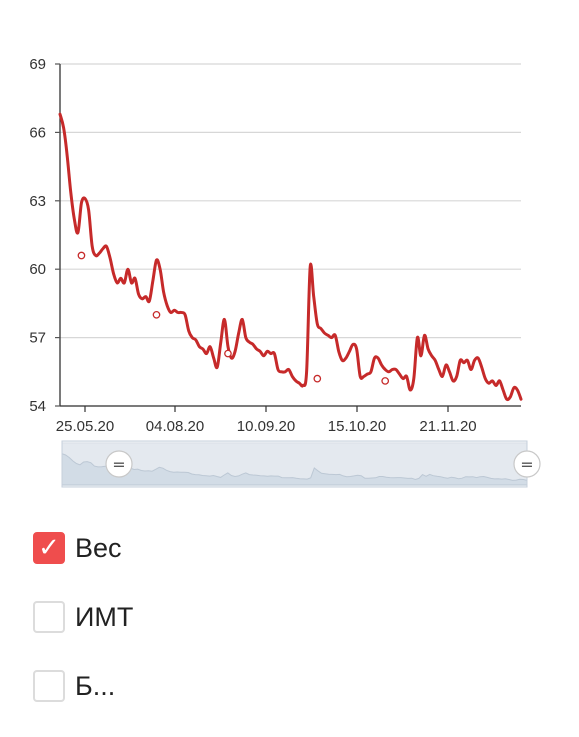  What do you see at coordinates (37, 269) in the screenshot?
I see `y-tick-label-60: 60` at bounding box center [37, 269].